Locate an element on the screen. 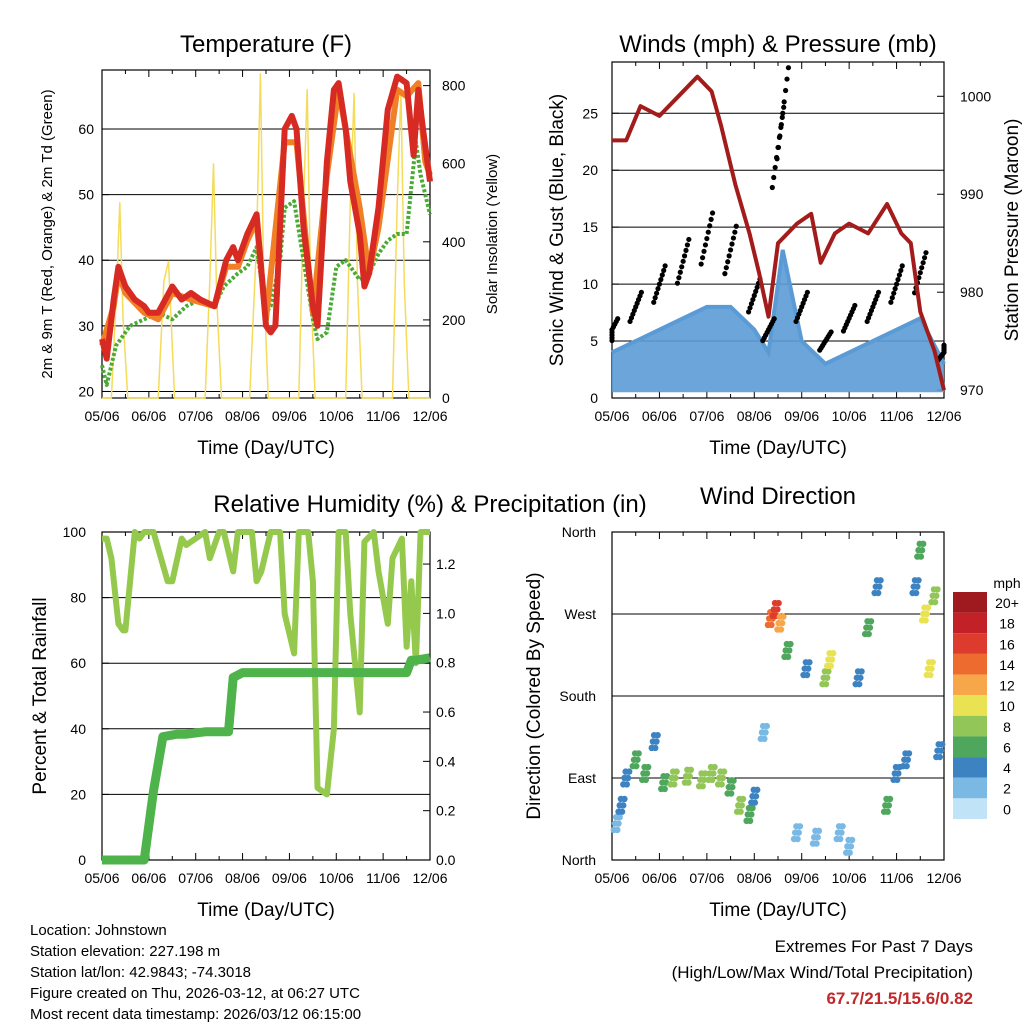 This screenshot has width=1024, height=1025. x-tick-label: 06/06 is located at coordinates (659, 878).